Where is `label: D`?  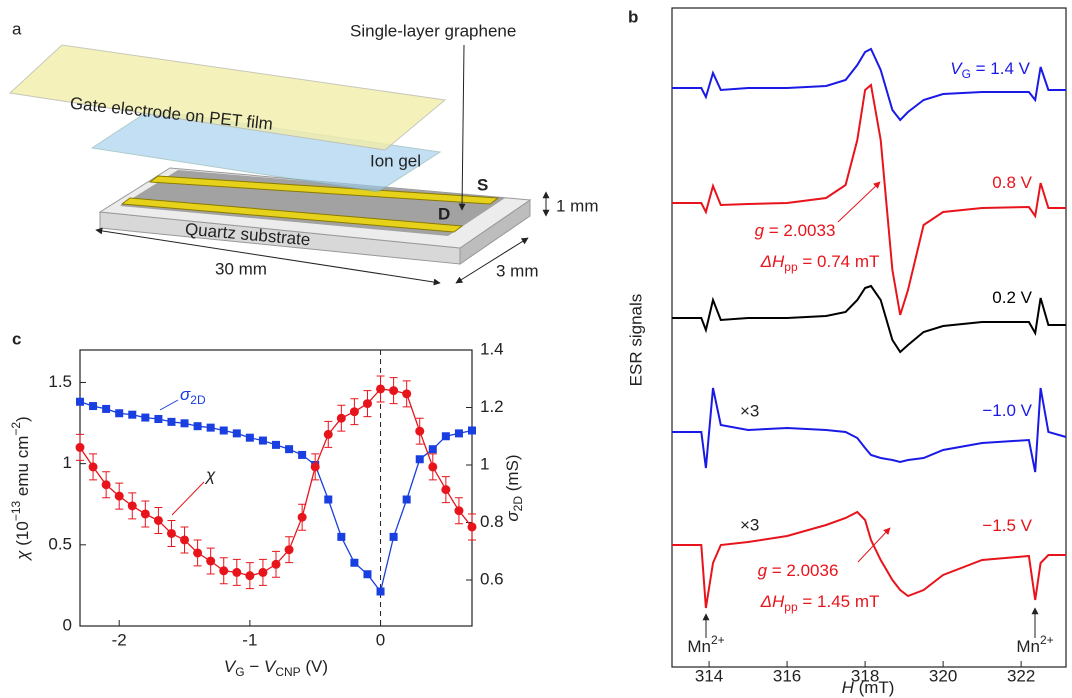
label: D is located at coordinates (444, 213).